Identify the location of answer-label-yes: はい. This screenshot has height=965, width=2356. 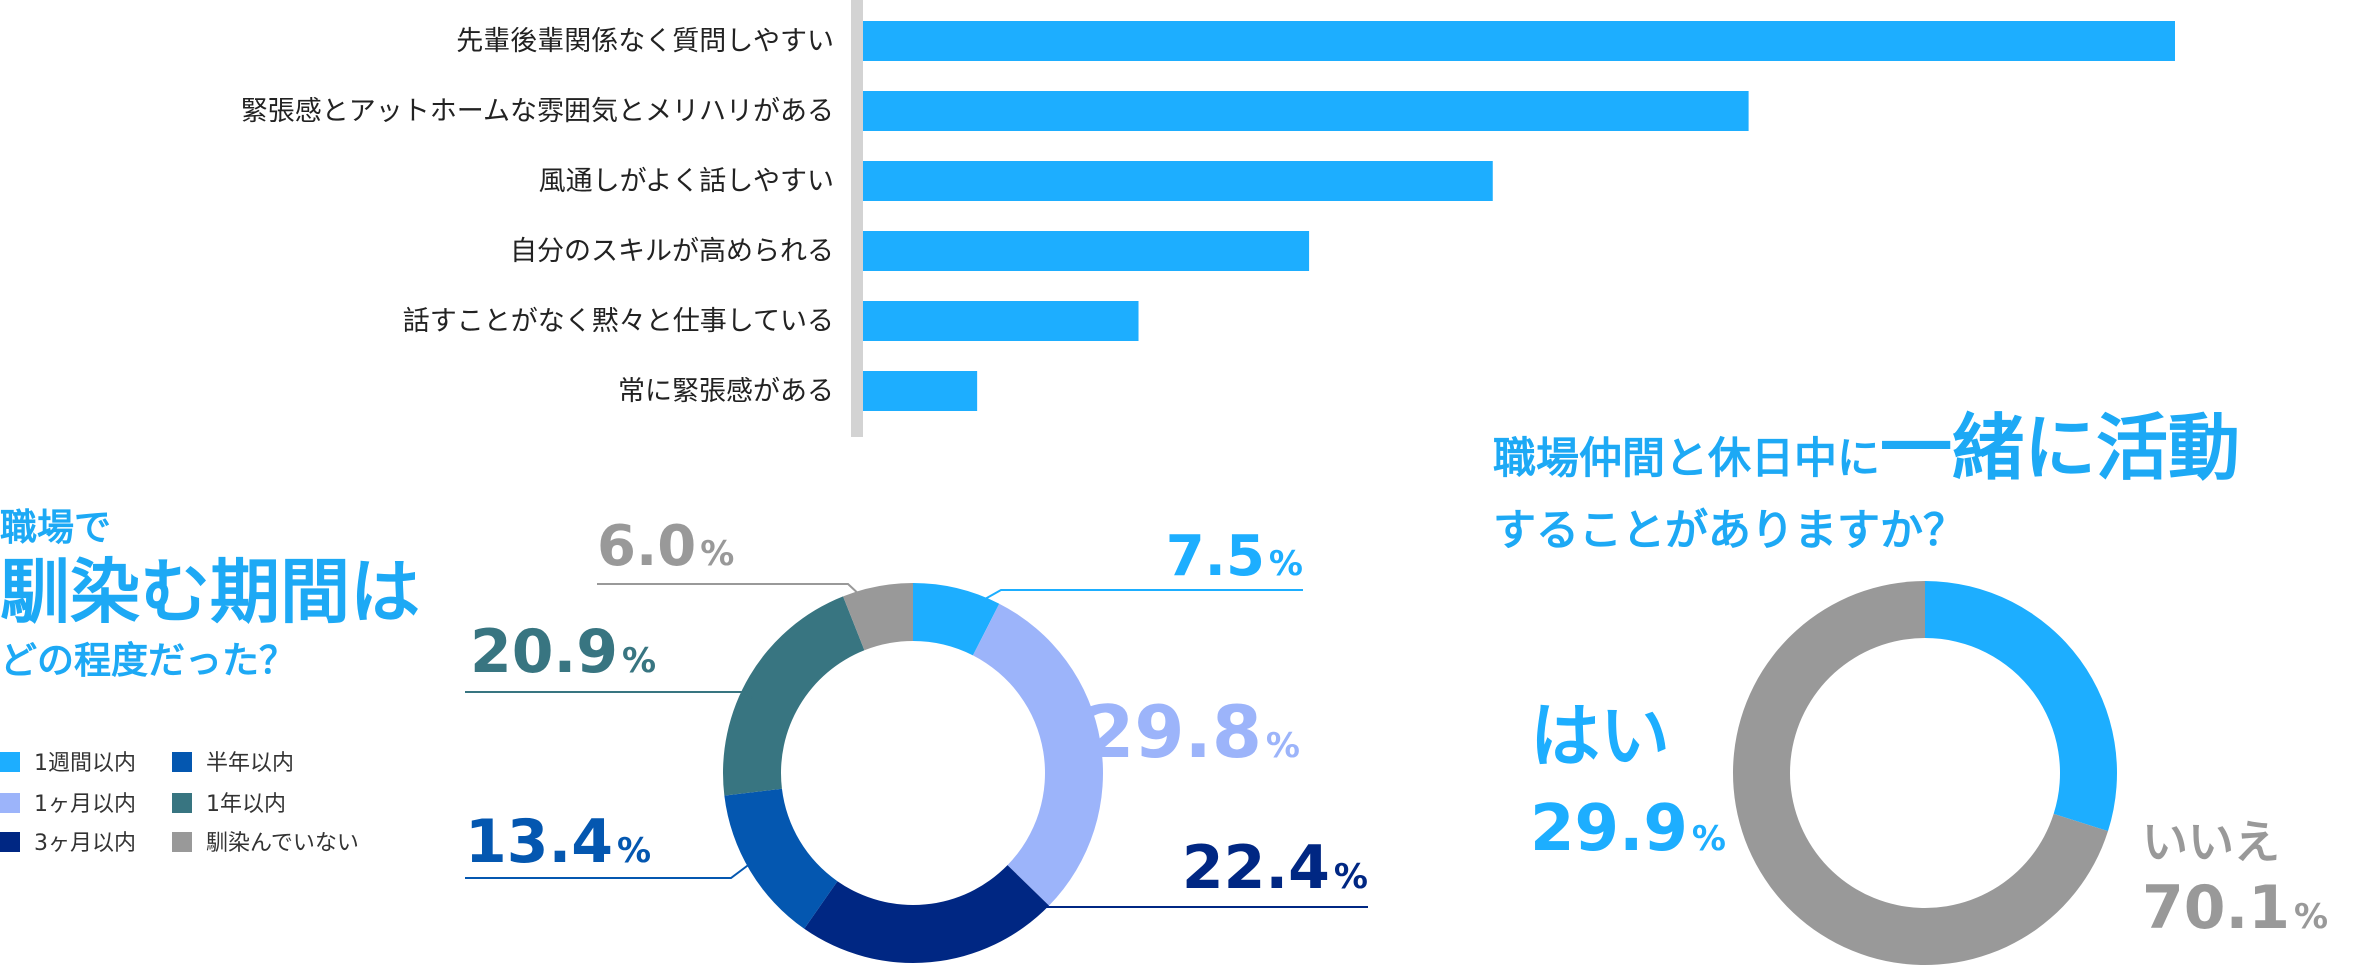
(1600, 736).